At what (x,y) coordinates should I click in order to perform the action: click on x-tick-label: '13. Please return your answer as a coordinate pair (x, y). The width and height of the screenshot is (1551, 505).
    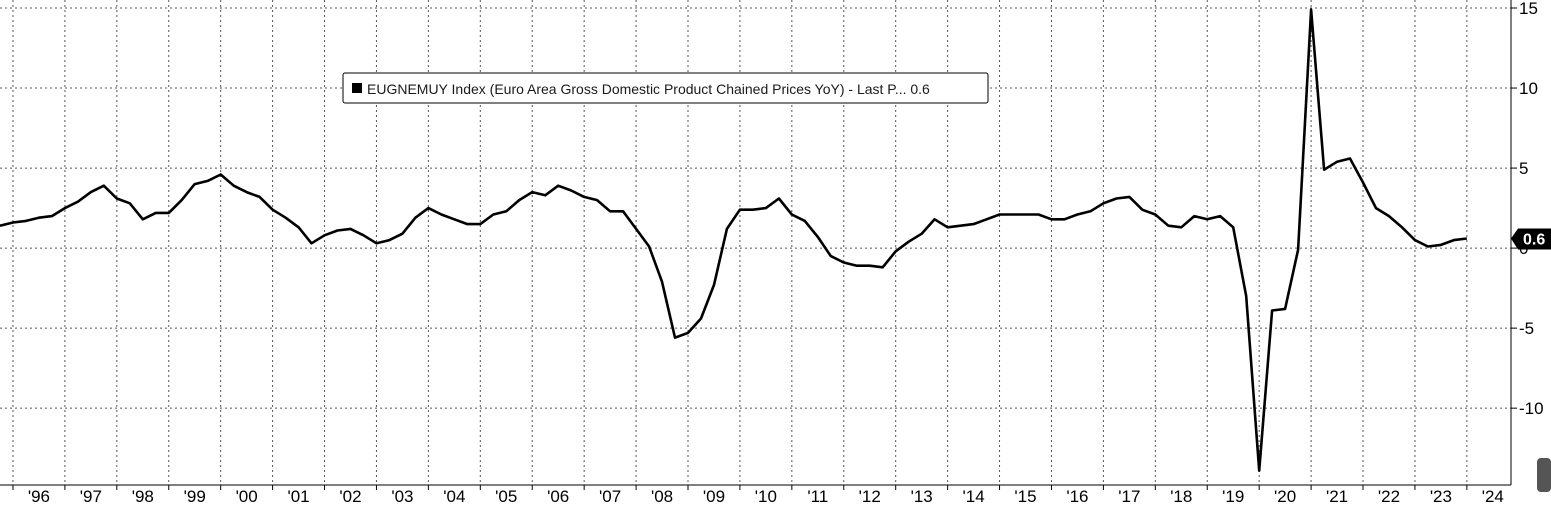
    Looking at the image, I should click on (922, 496).